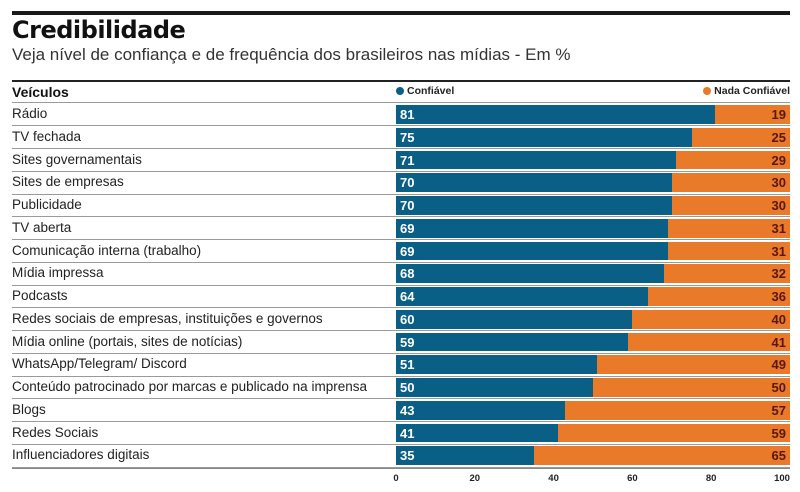 This screenshot has height=492, width=800. I want to click on top-rule, so click(401, 13).